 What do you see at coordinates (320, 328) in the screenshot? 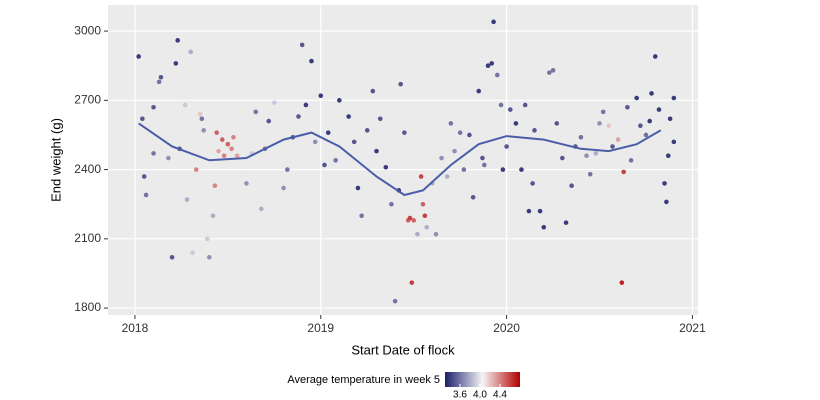
I see `x-tick-label: 2019` at bounding box center [320, 328].